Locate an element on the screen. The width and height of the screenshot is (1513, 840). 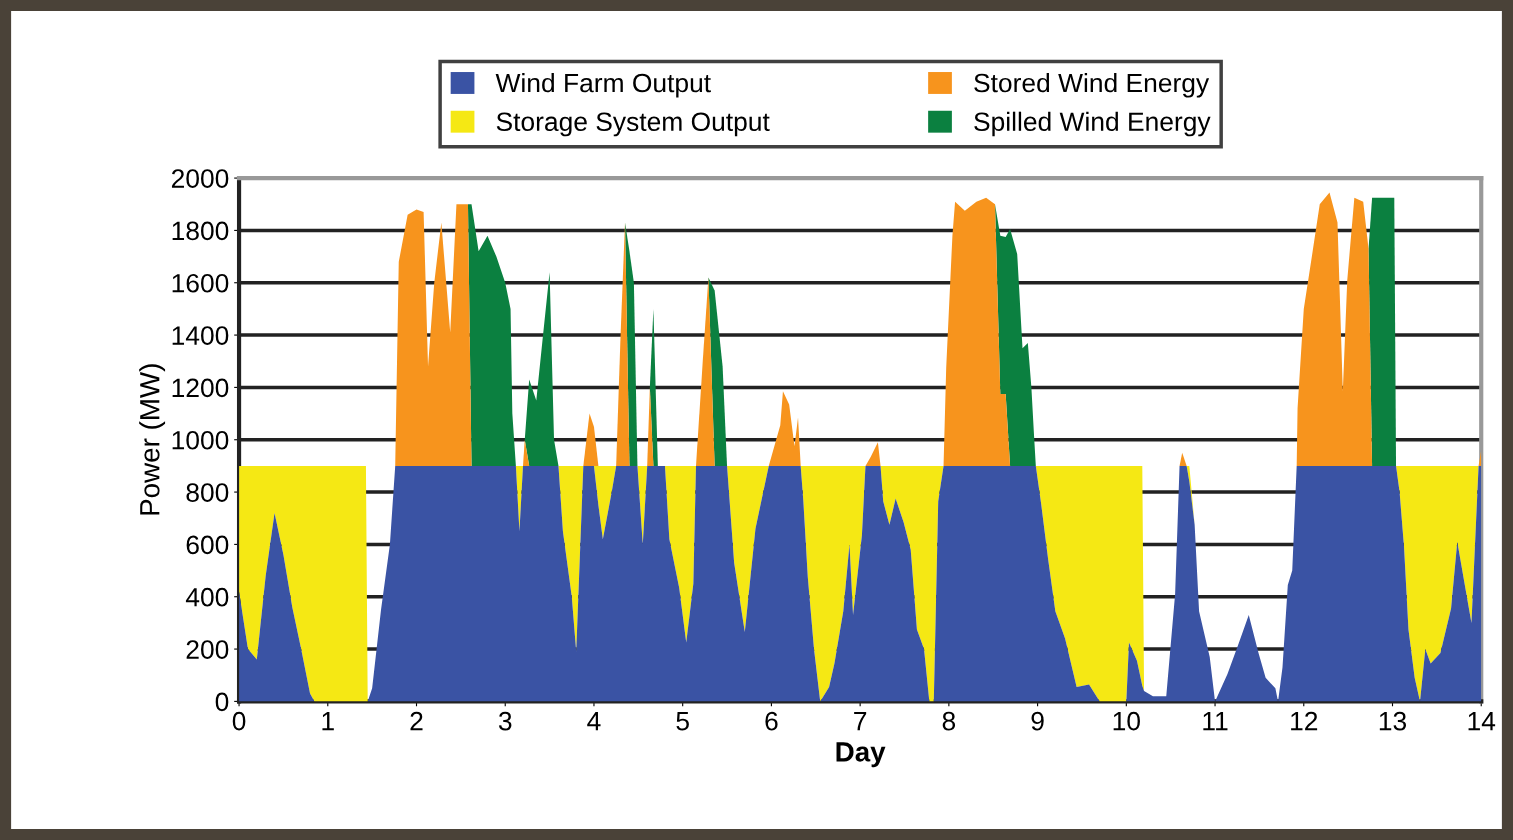
y-tick-label: 1600 is located at coordinates (200, 283).